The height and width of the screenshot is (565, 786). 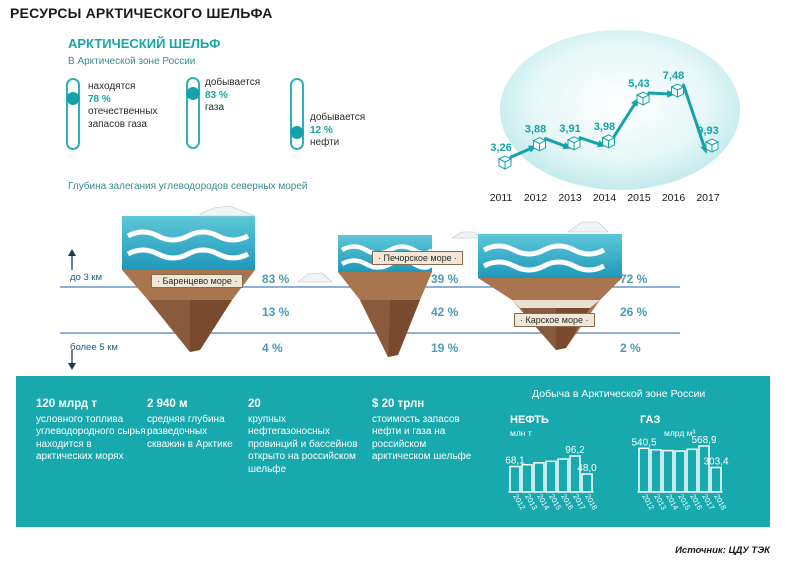 What do you see at coordinates (141, 13) in the screenshot?
I see `page-title: РЕСУРСЫ АРКТИЧЕСКОГО ШЕЛЬФА` at bounding box center [141, 13].